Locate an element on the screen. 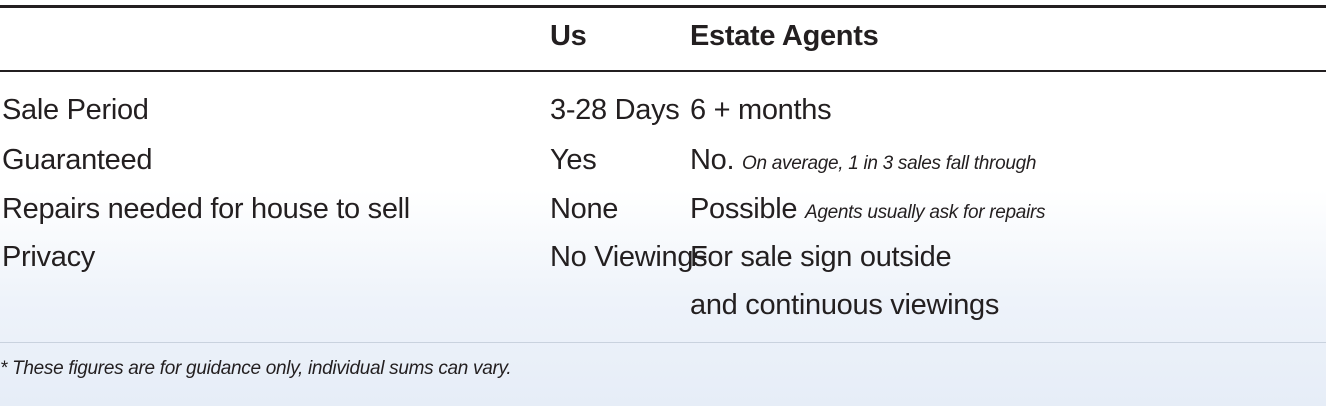  agents-main: Possible is located at coordinates (744, 209).